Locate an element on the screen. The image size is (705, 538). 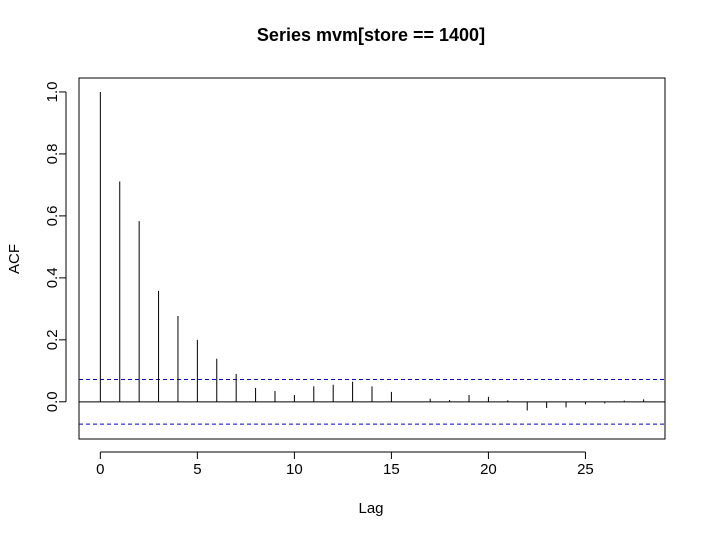
x-axis-label: Lag is located at coordinates (370, 508).